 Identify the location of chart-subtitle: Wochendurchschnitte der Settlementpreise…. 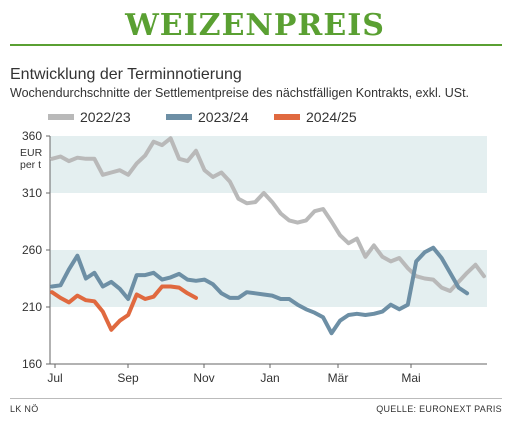
(240, 93).